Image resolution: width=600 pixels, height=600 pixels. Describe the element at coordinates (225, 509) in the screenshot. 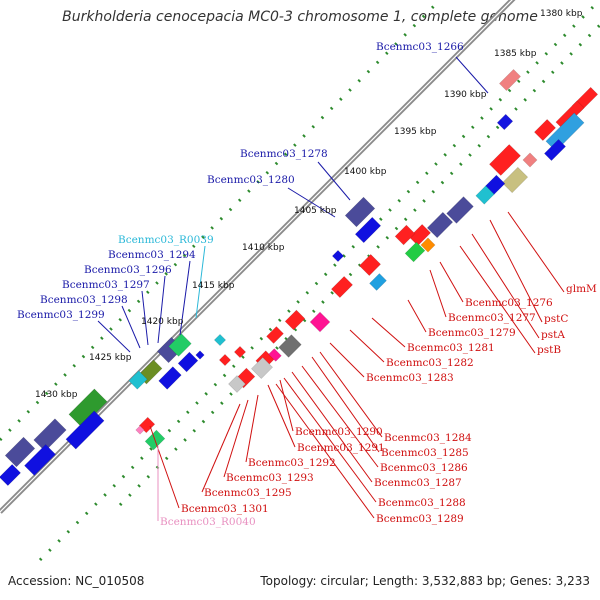

I see `gene-label: Bcenmc03_1301` at that location.